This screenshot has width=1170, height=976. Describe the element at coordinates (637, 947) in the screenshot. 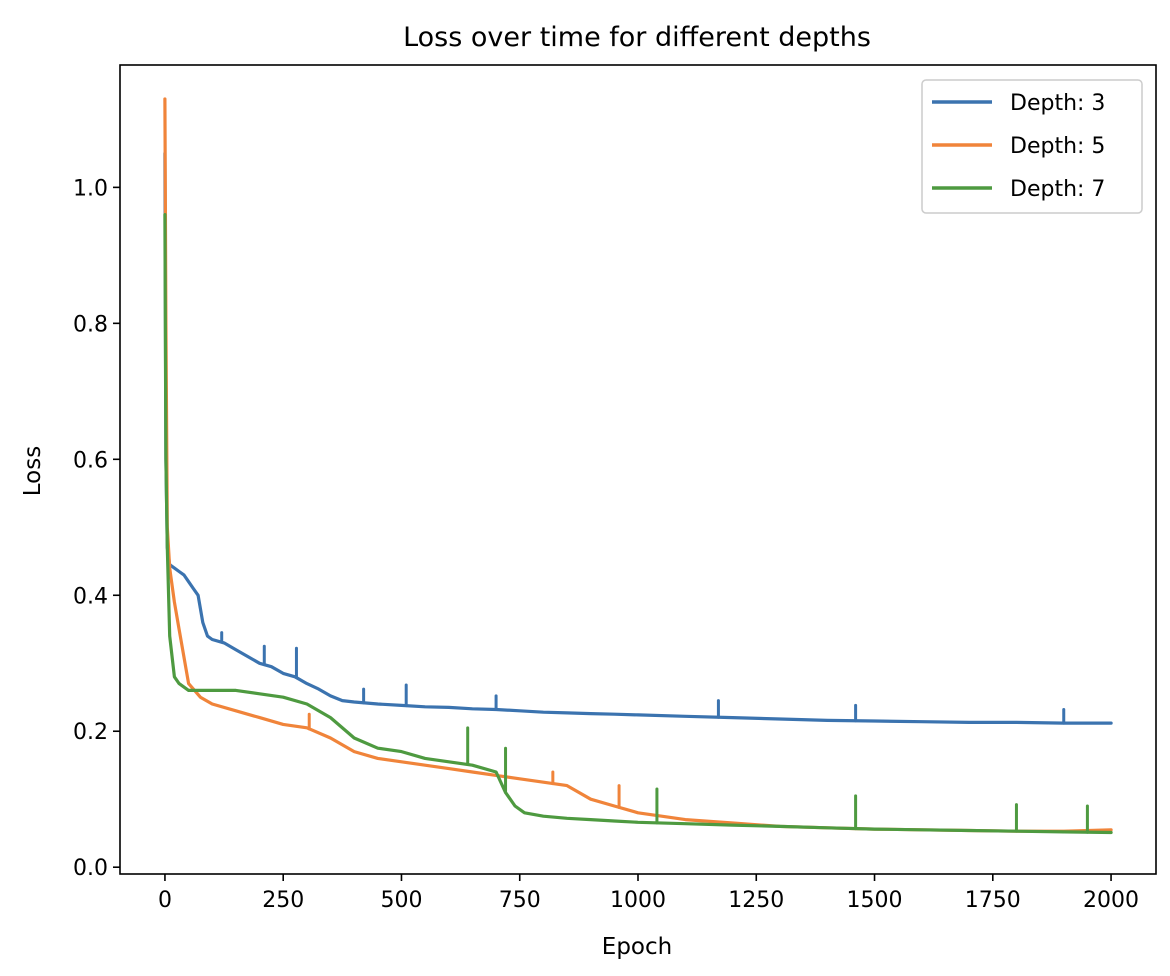

I see `x-axis-label: Epoch` at that location.